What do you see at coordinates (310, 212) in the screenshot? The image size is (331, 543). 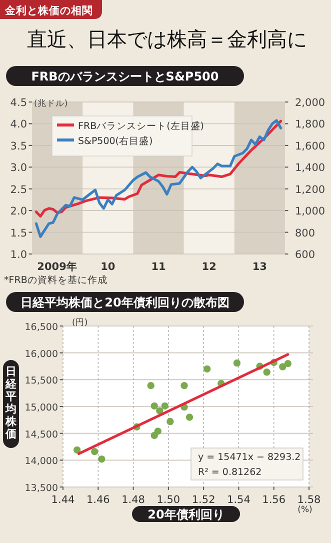 I see `y2-tick-label: 1,000` at bounding box center [310, 212].